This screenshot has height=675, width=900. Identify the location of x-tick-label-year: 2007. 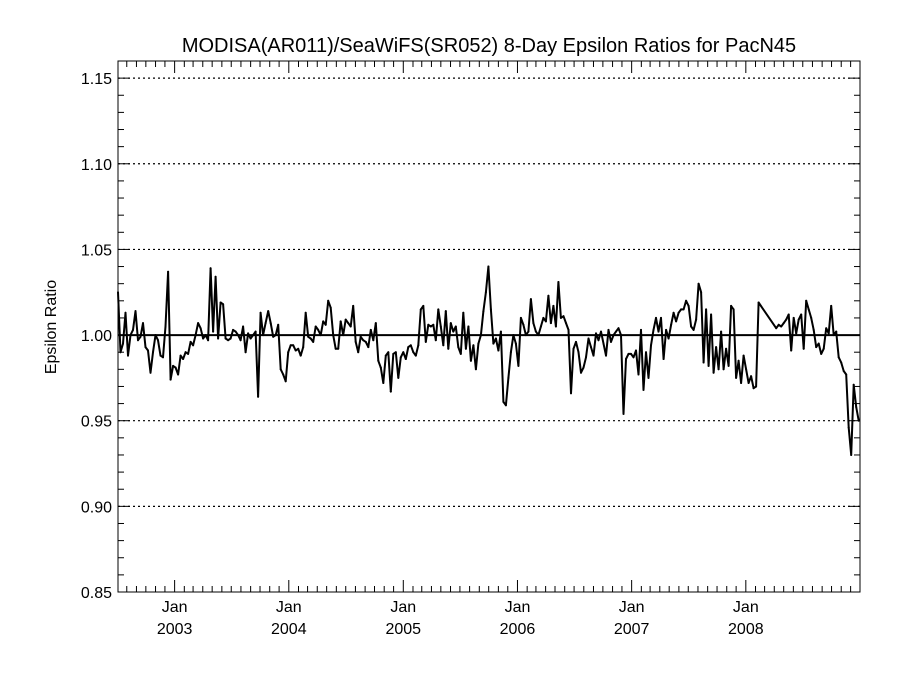
(632, 629).